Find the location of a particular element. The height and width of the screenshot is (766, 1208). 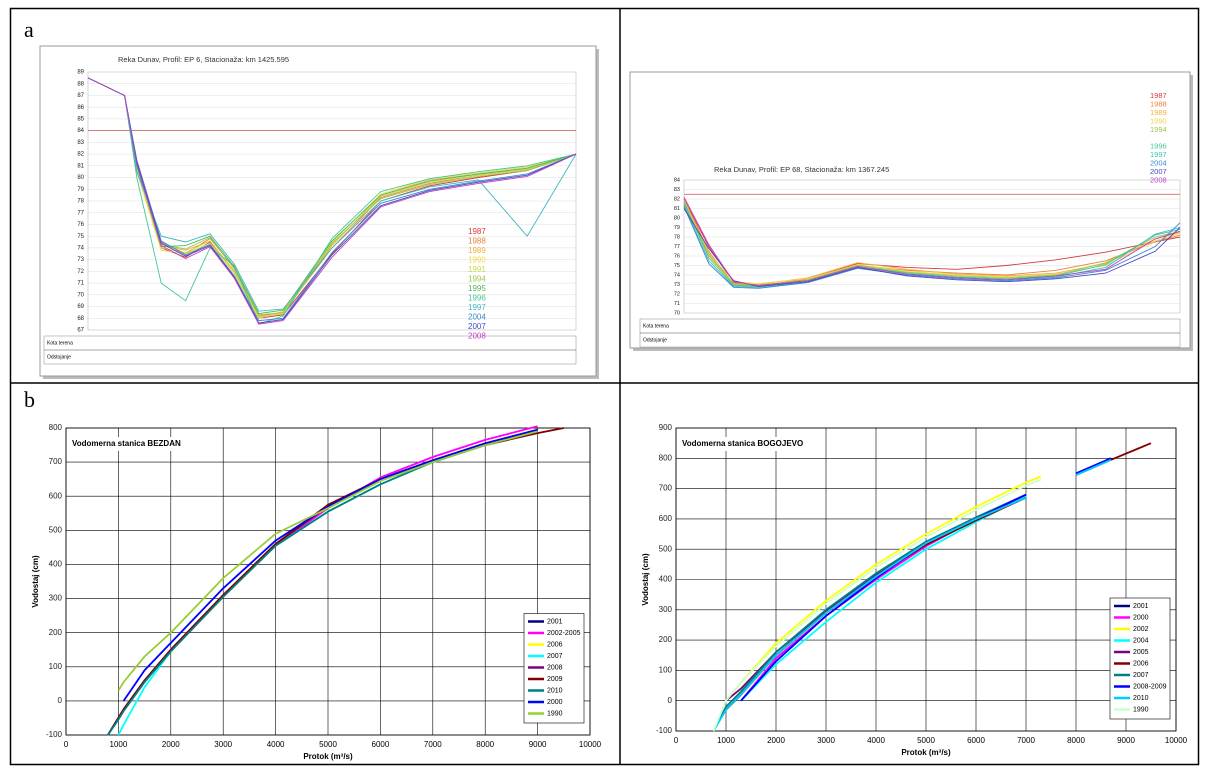

legend-label: 1995 is located at coordinates (477, 288).